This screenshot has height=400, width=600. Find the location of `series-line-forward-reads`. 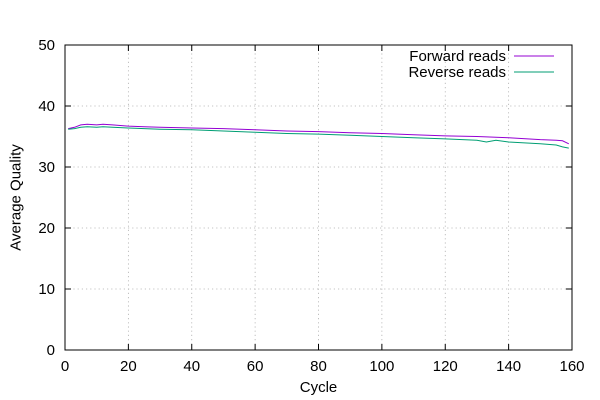

series-line-forward-reads is located at coordinates (319, 134).